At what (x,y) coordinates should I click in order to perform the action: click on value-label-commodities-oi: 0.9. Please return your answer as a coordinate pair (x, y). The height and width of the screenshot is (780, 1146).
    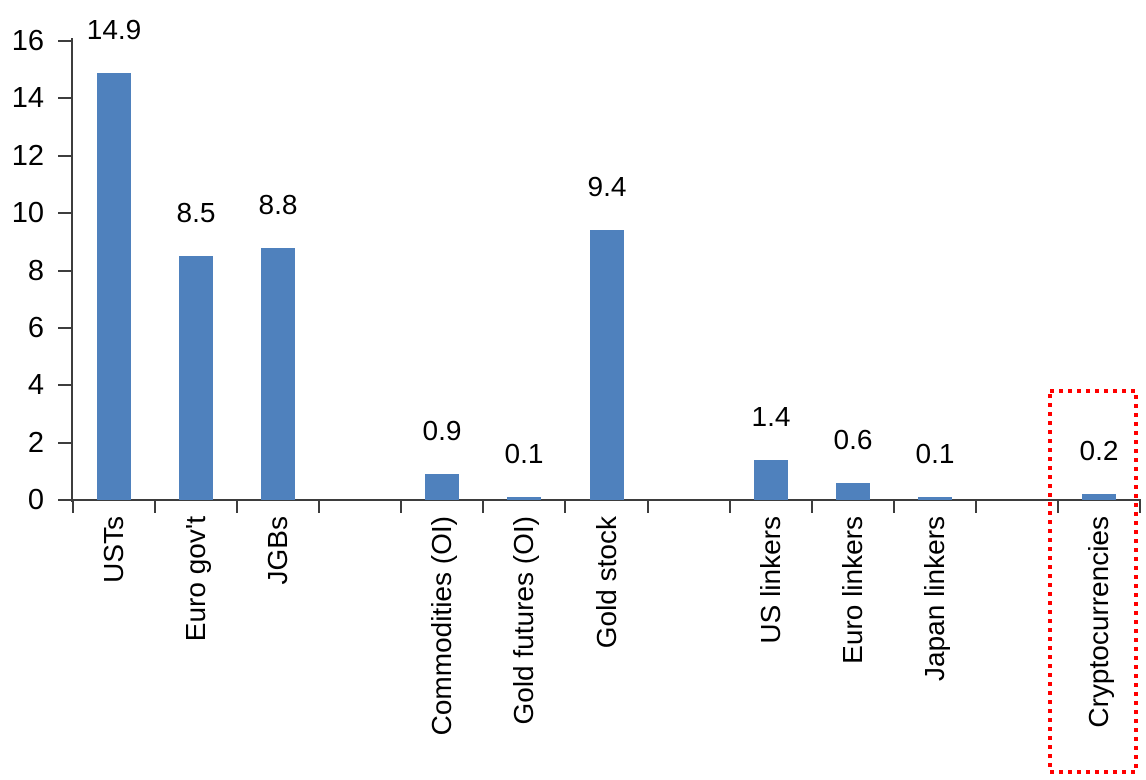
    Looking at the image, I should click on (442, 430).